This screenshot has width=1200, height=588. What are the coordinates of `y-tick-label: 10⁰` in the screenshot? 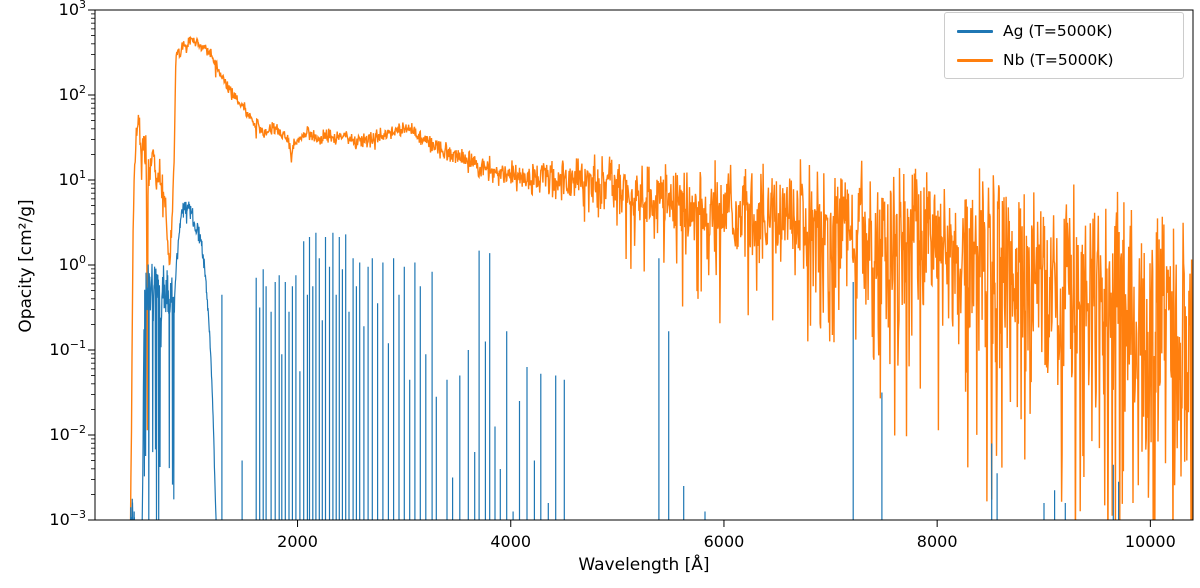 It's located at (72, 263).